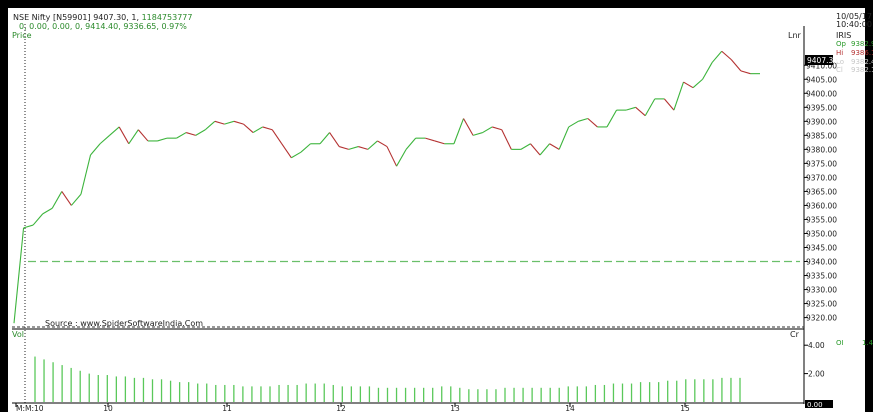  What do you see at coordinates (840, 343) in the screenshot?
I see `oi-label: OI` at bounding box center [840, 343].